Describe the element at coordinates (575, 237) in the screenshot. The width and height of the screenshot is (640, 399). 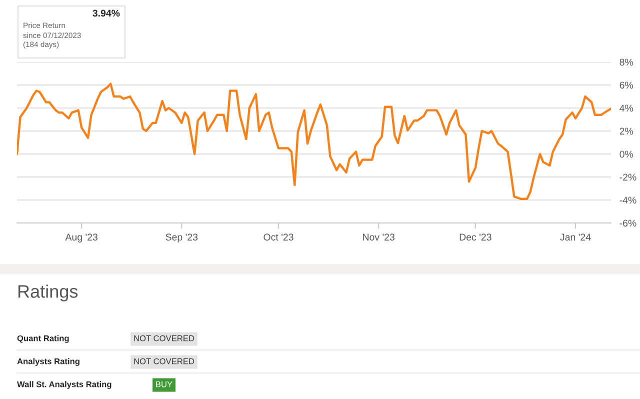
I see `x-tick-label: Jan '24` at that location.